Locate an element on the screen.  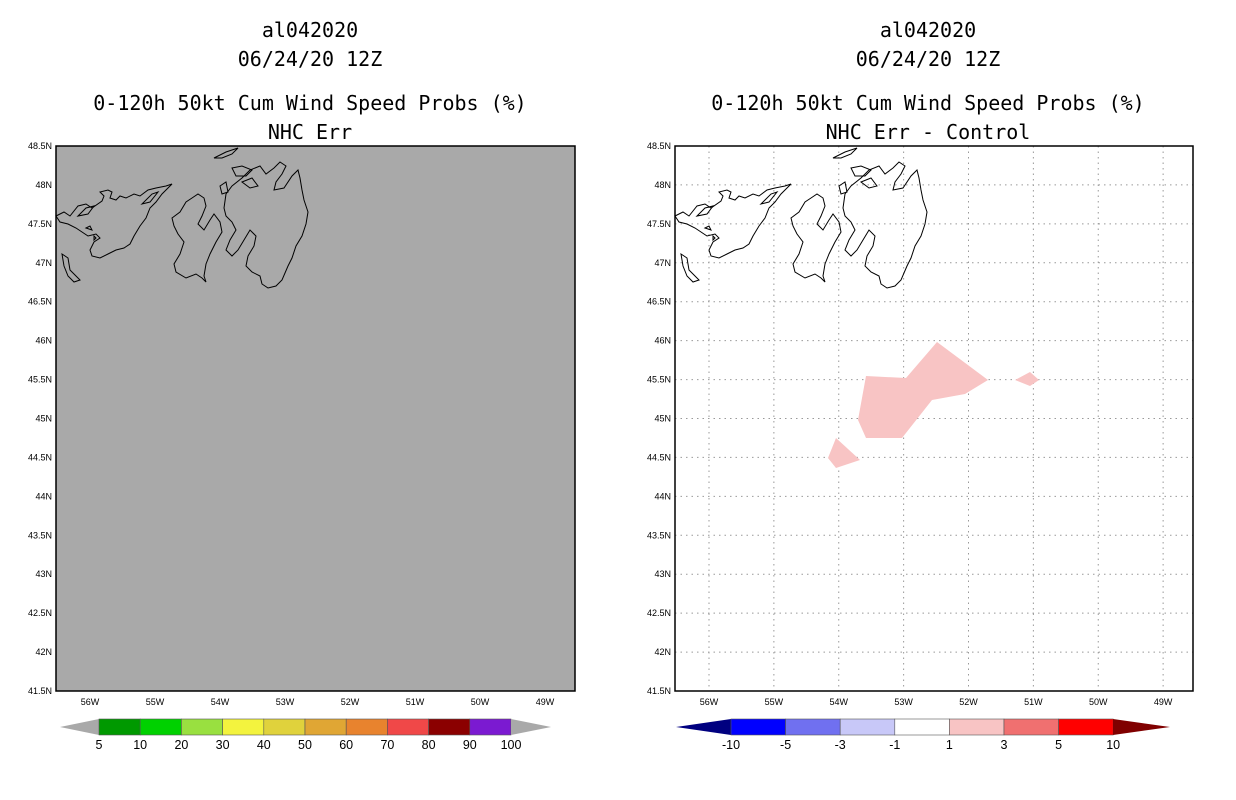
shade-south is located at coordinates (844, 453).